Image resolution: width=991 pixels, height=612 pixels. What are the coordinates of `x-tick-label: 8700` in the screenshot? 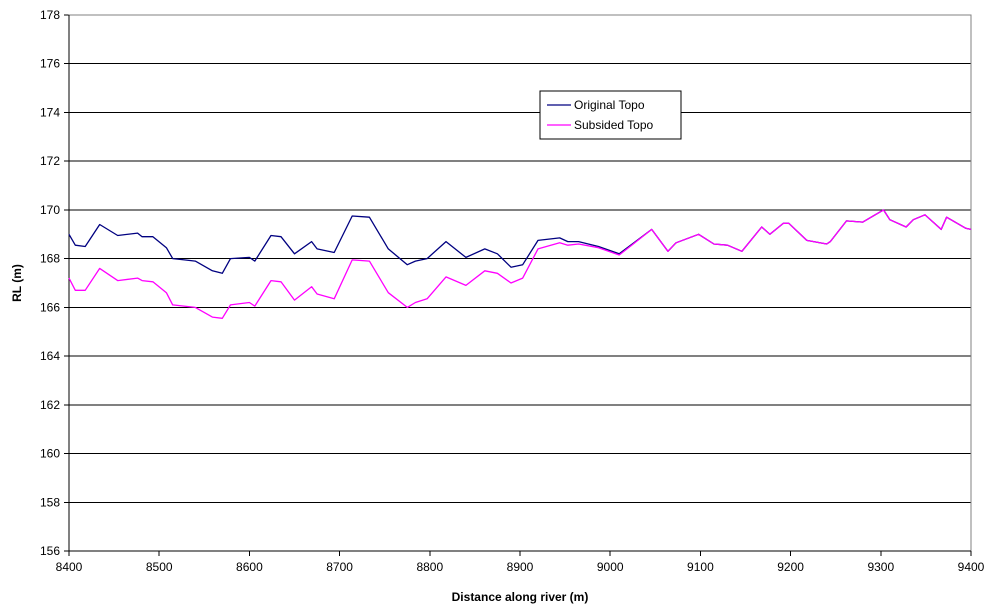 It's located at (339, 567).